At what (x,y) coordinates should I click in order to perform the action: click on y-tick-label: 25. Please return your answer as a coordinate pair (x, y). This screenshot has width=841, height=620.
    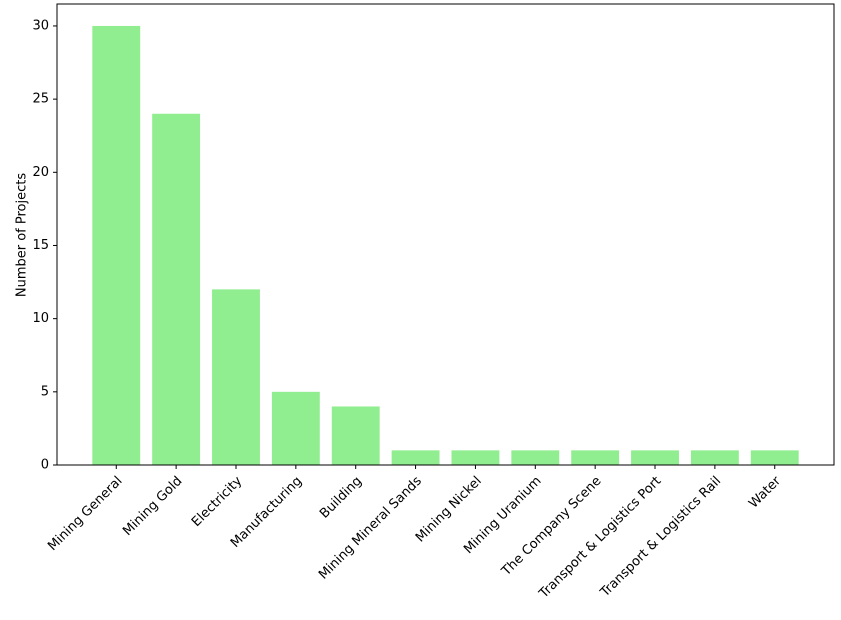
    Looking at the image, I should click on (40, 99).